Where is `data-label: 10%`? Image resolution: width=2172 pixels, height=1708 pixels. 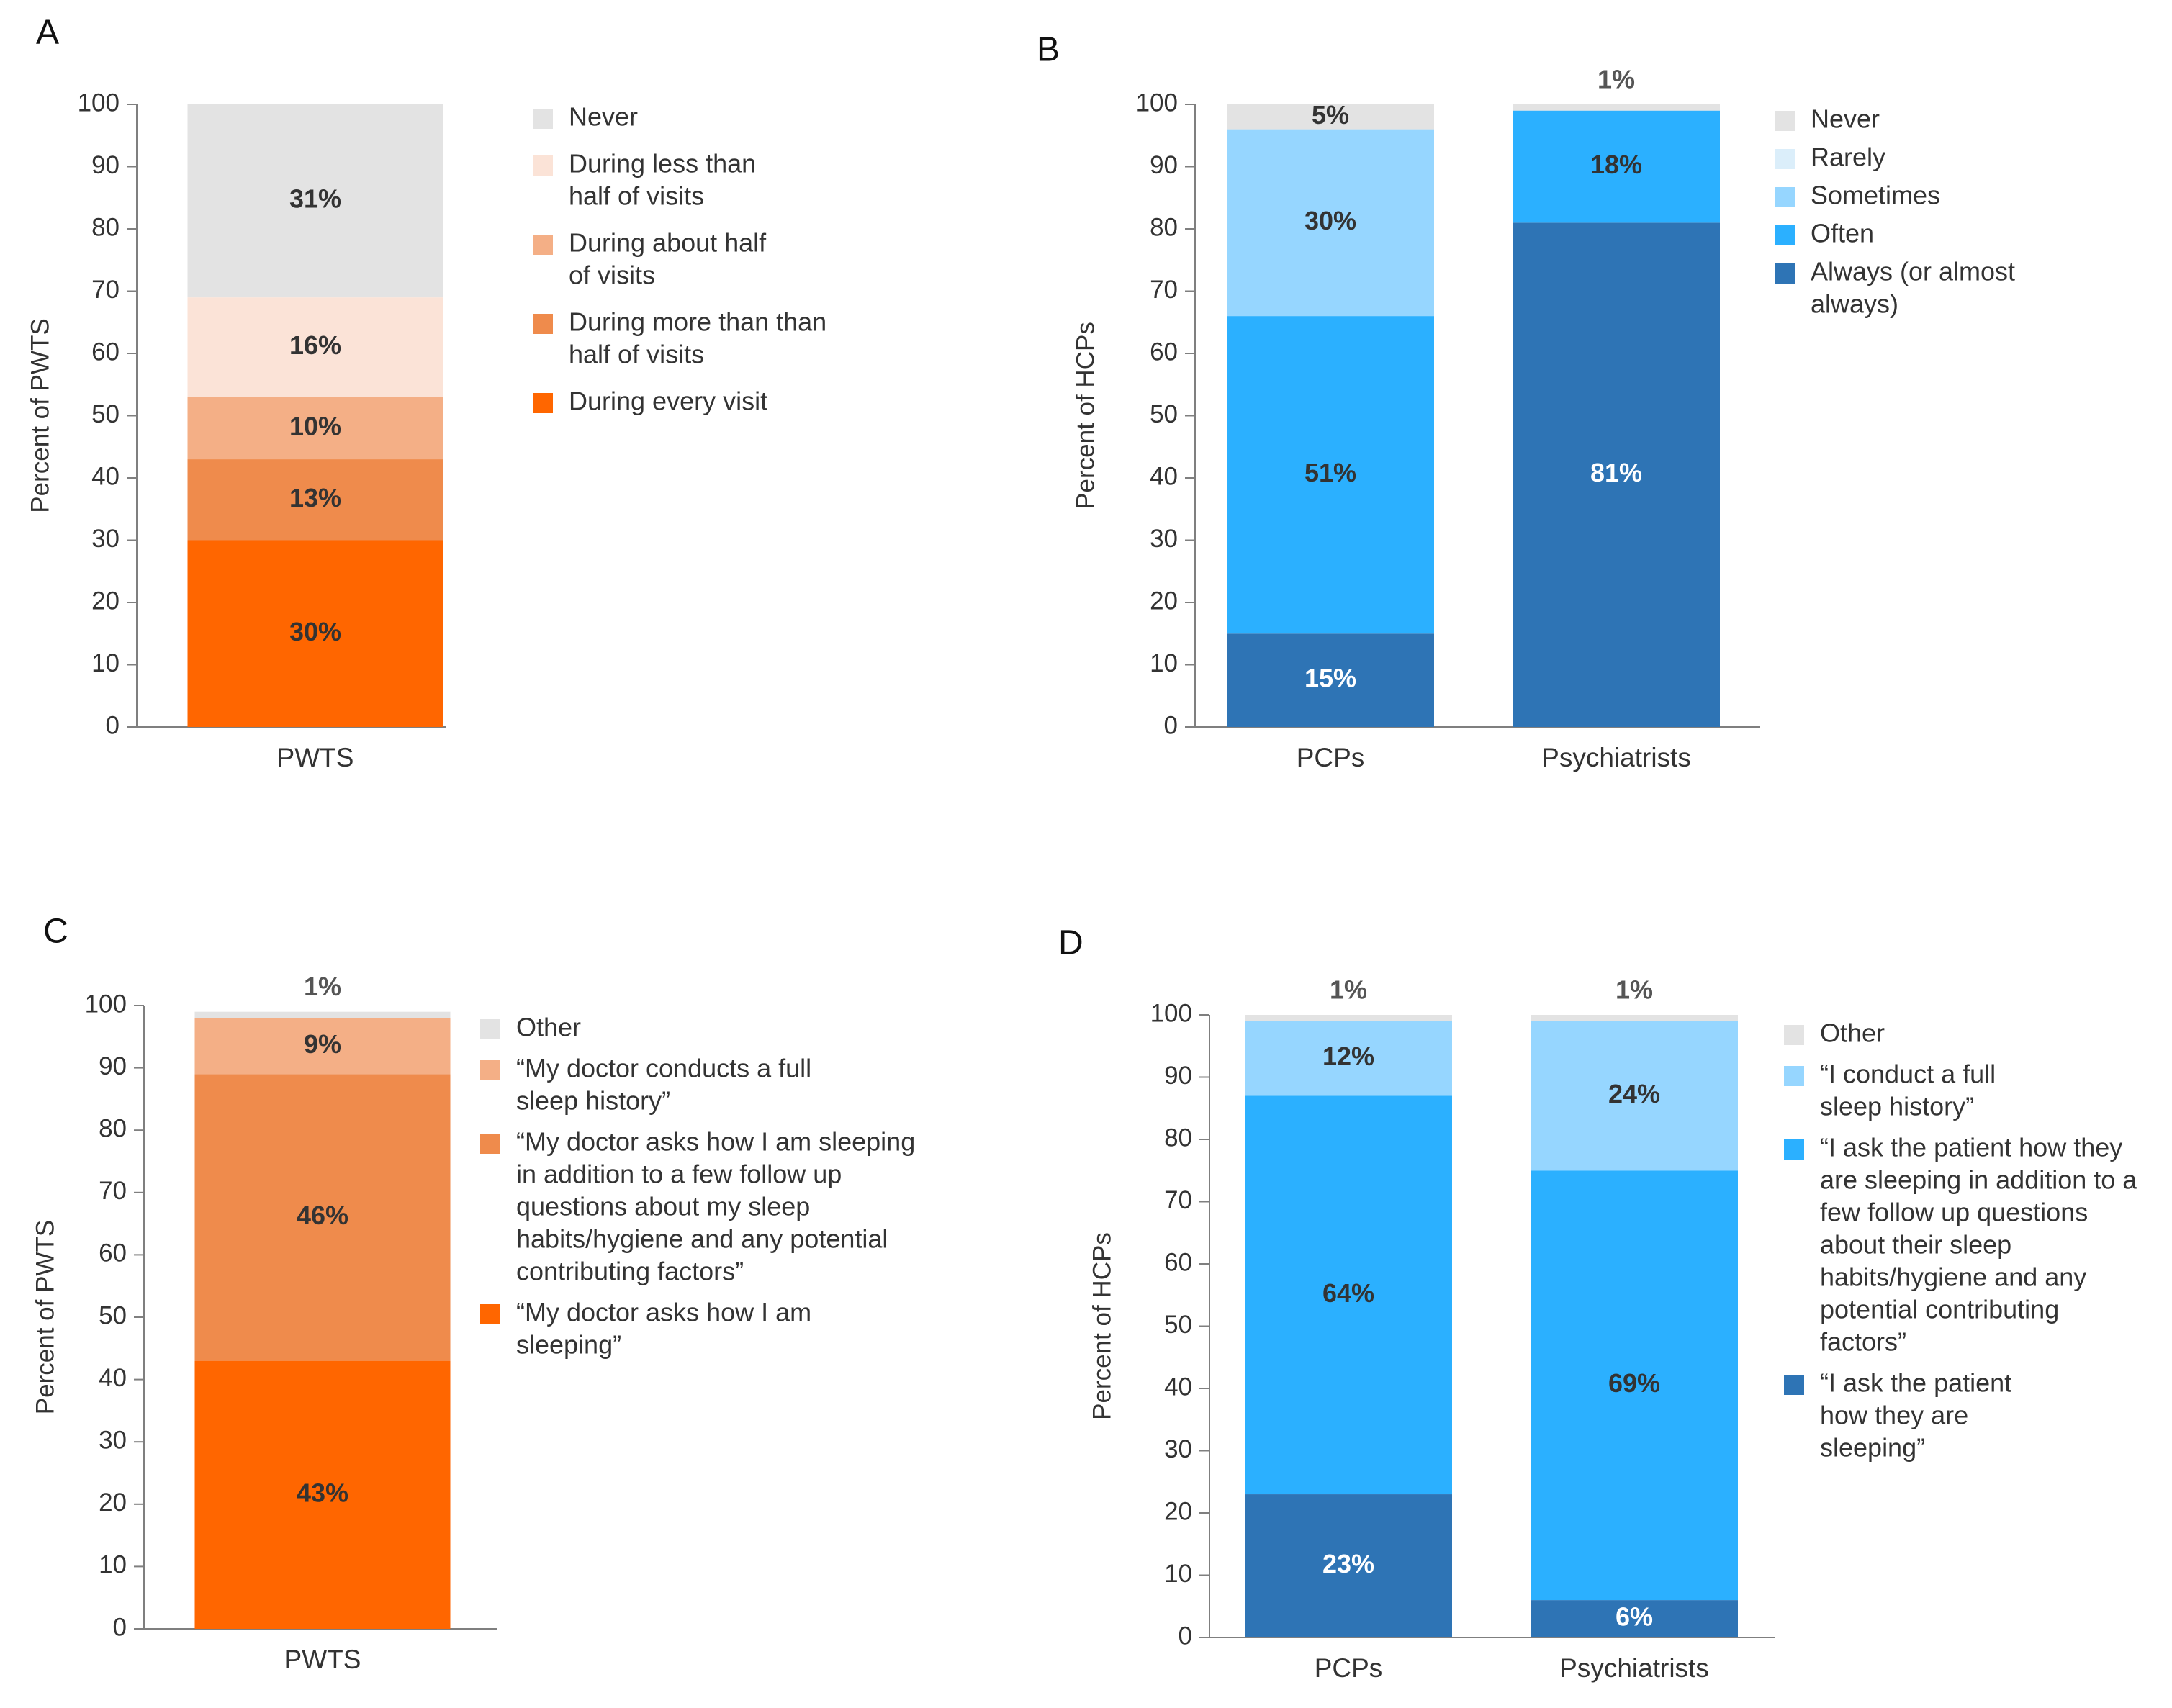 data-label: 10% is located at coordinates (315, 425).